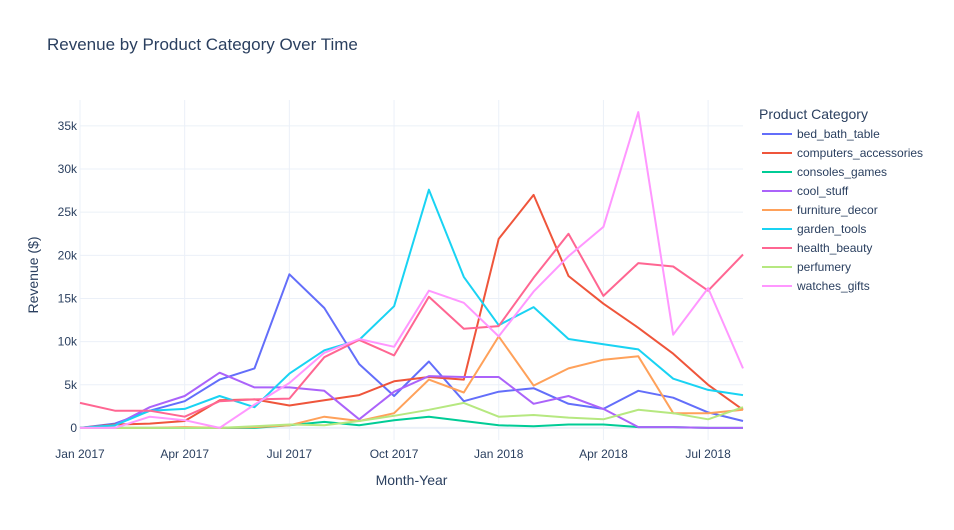 The height and width of the screenshot is (530, 954). Describe the element at coordinates (68, 212) in the screenshot. I see `y-tick-label: 25k` at that location.